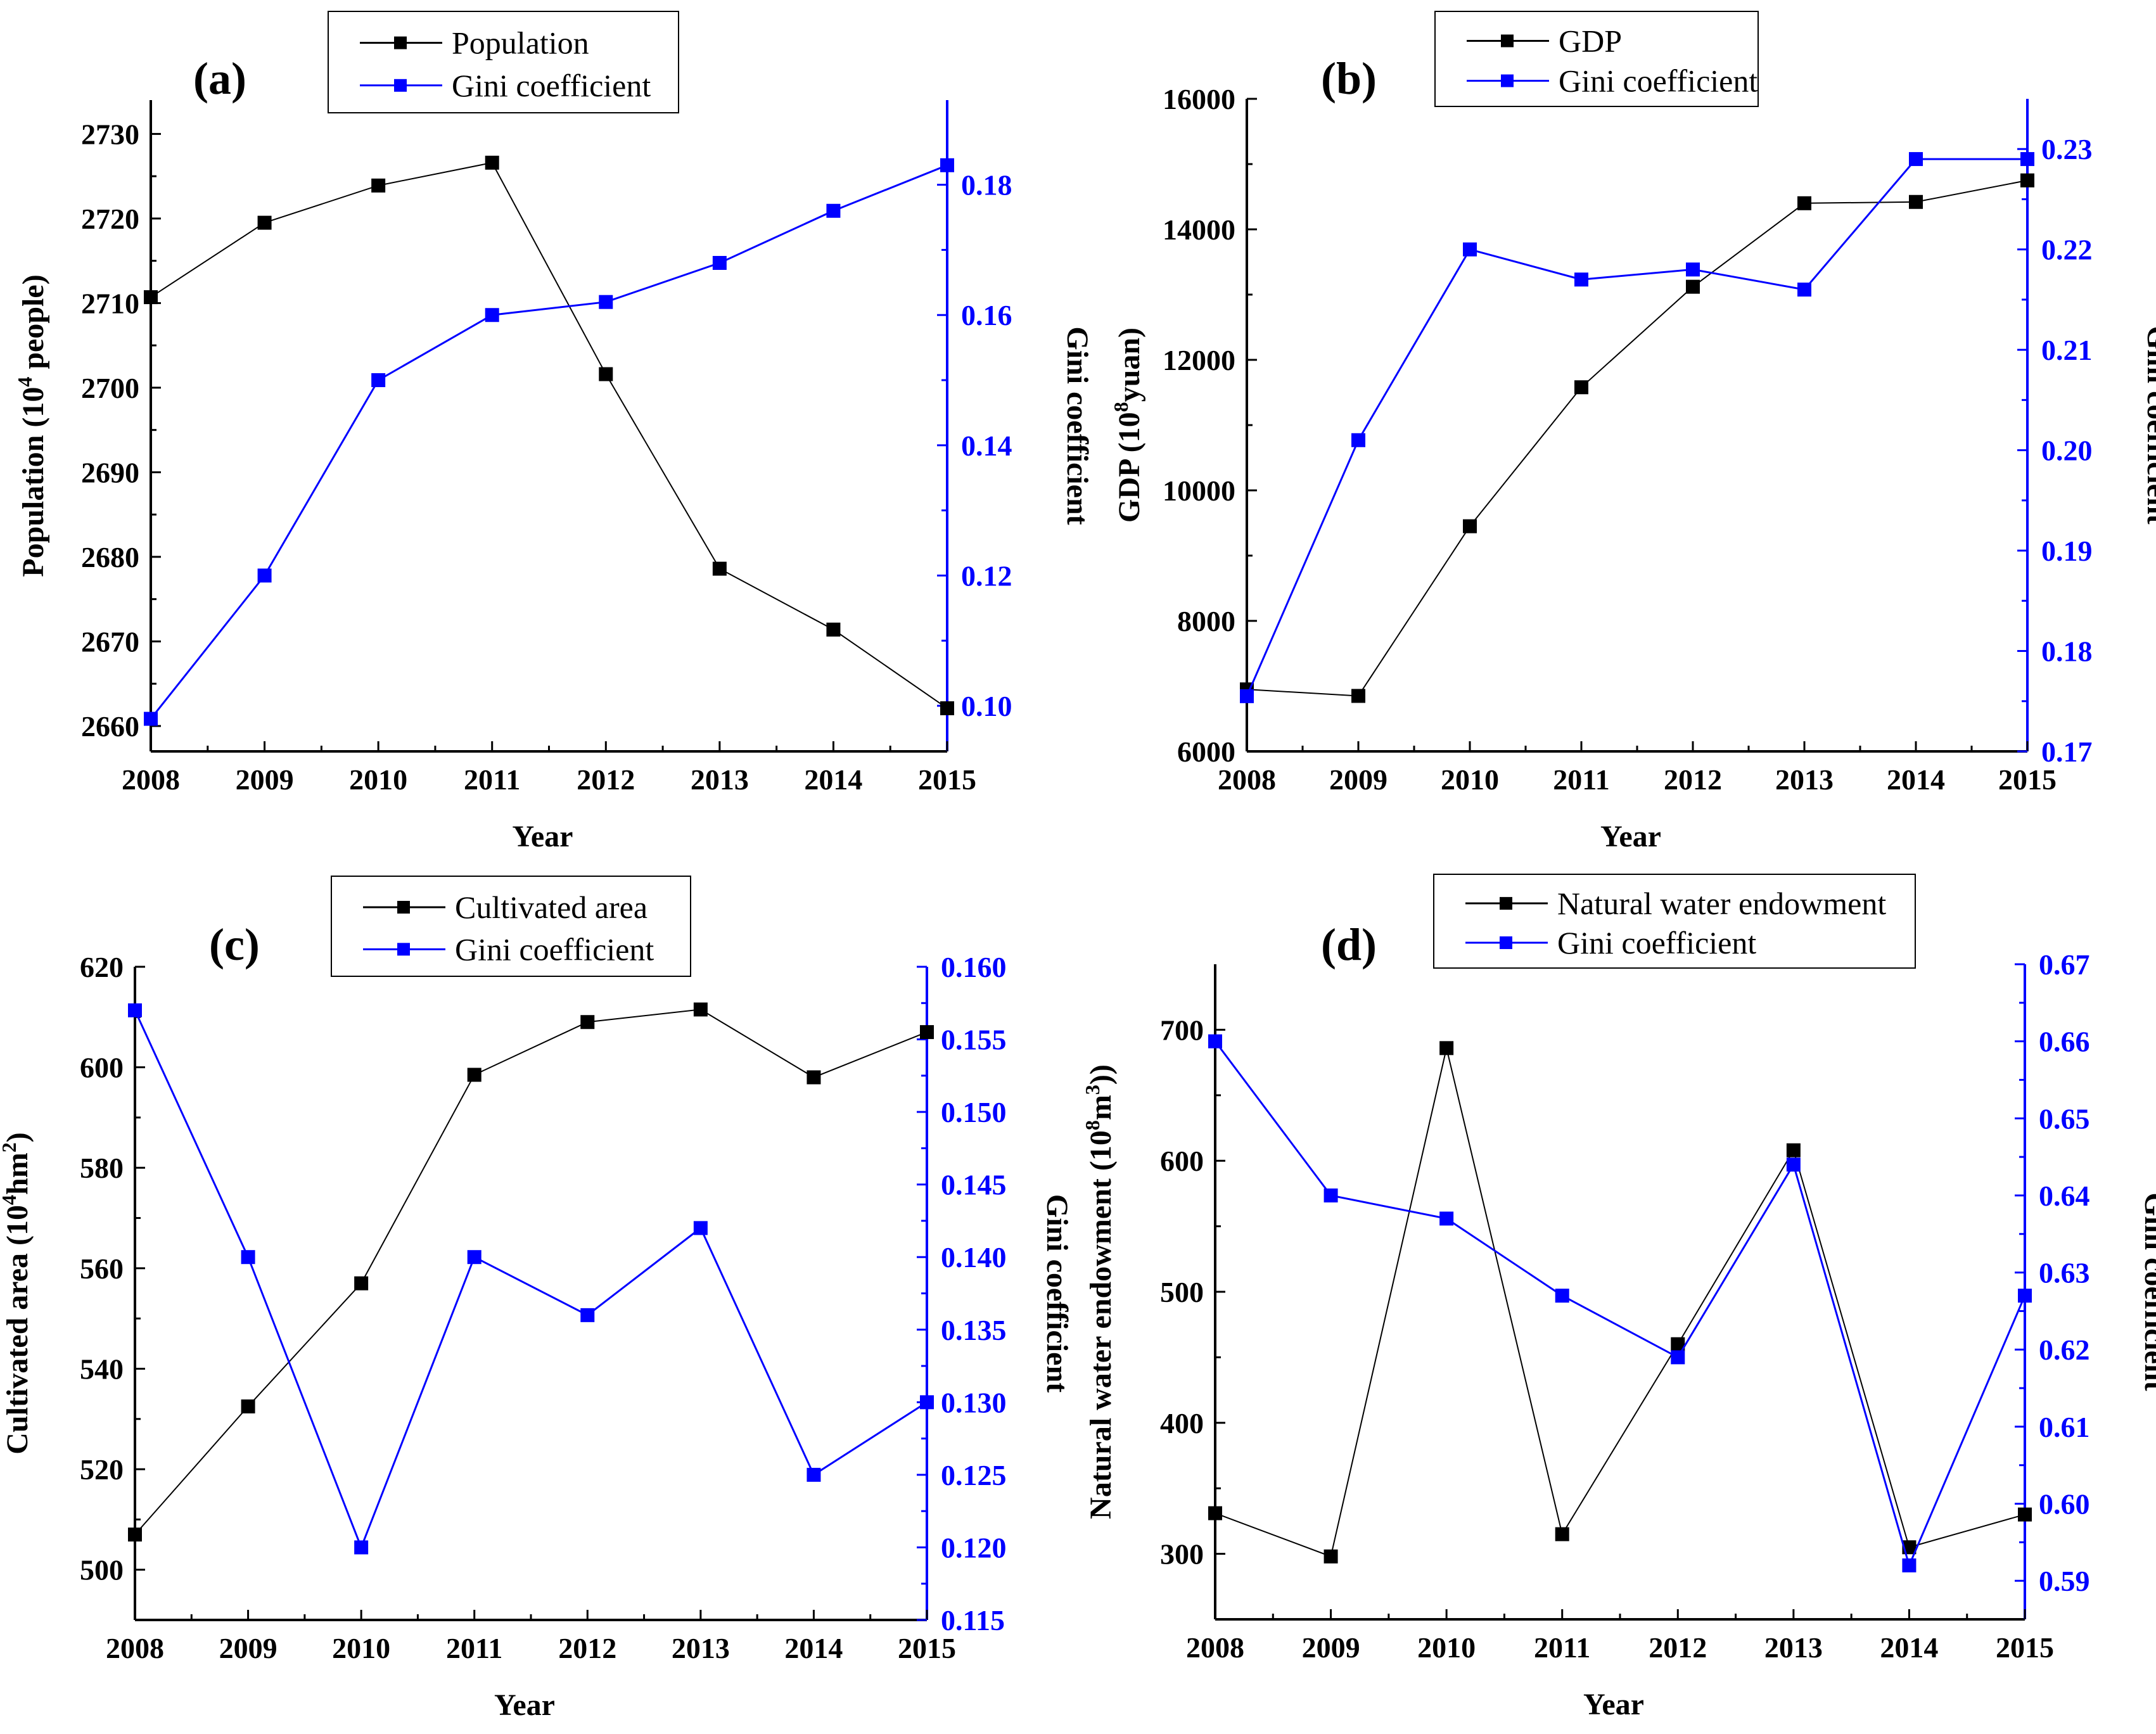  Describe the element at coordinates (1130, 467) in the screenshot. I see `left-axis-title-part-0: GDP (10` at that location.